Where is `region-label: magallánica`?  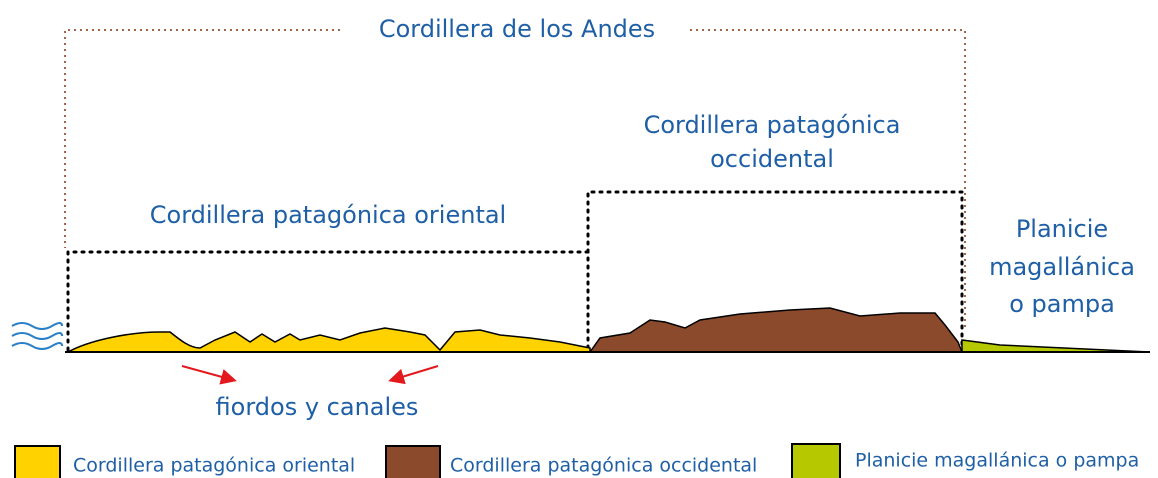
region-label: magallánica is located at coordinates (1062, 267).